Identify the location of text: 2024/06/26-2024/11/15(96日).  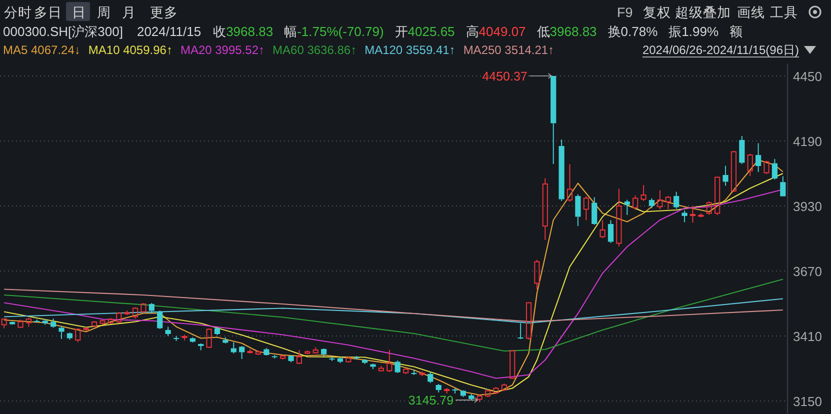
(721, 50).